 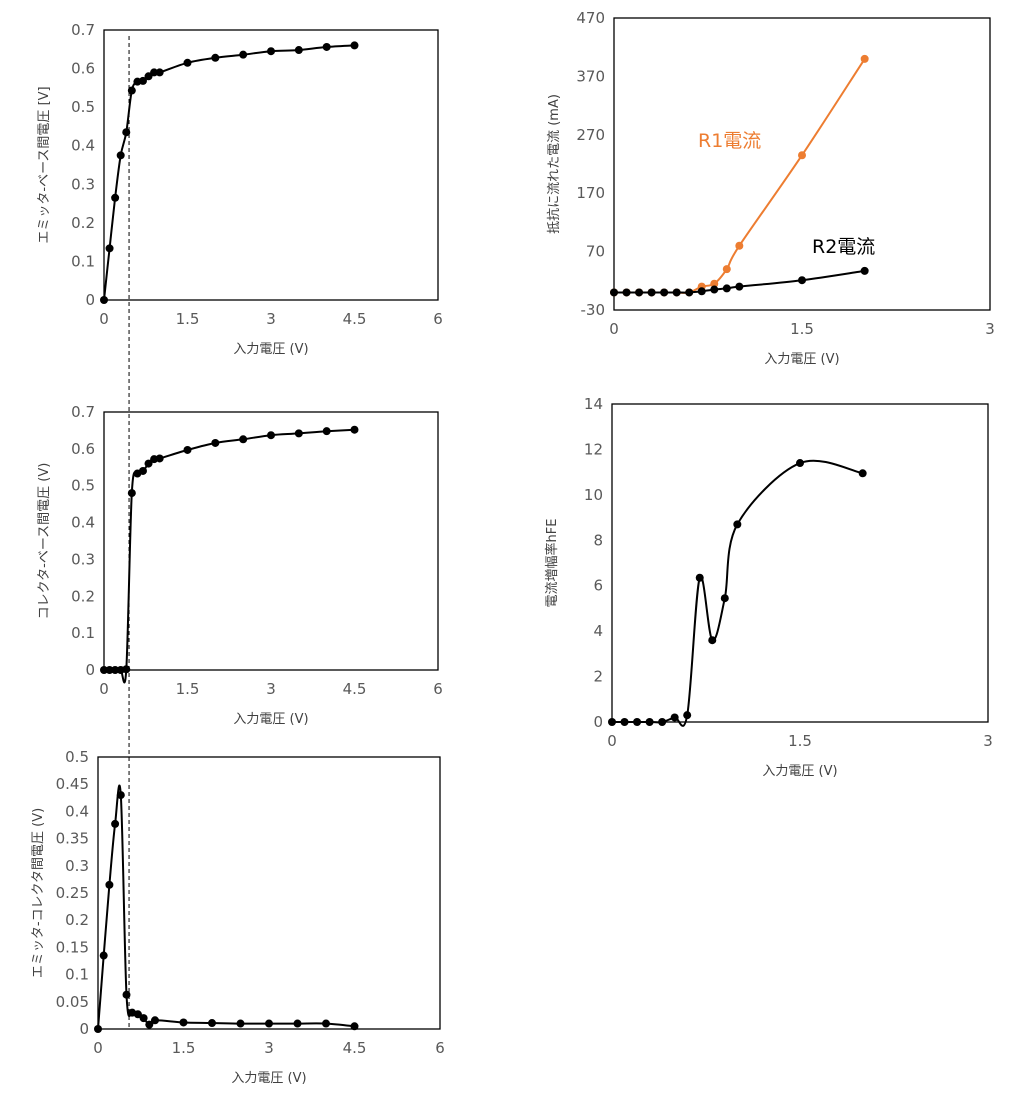 What do you see at coordinates (83, 107) in the screenshot?
I see `y-tick-label: 0.5` at bounding box center [83, 107].